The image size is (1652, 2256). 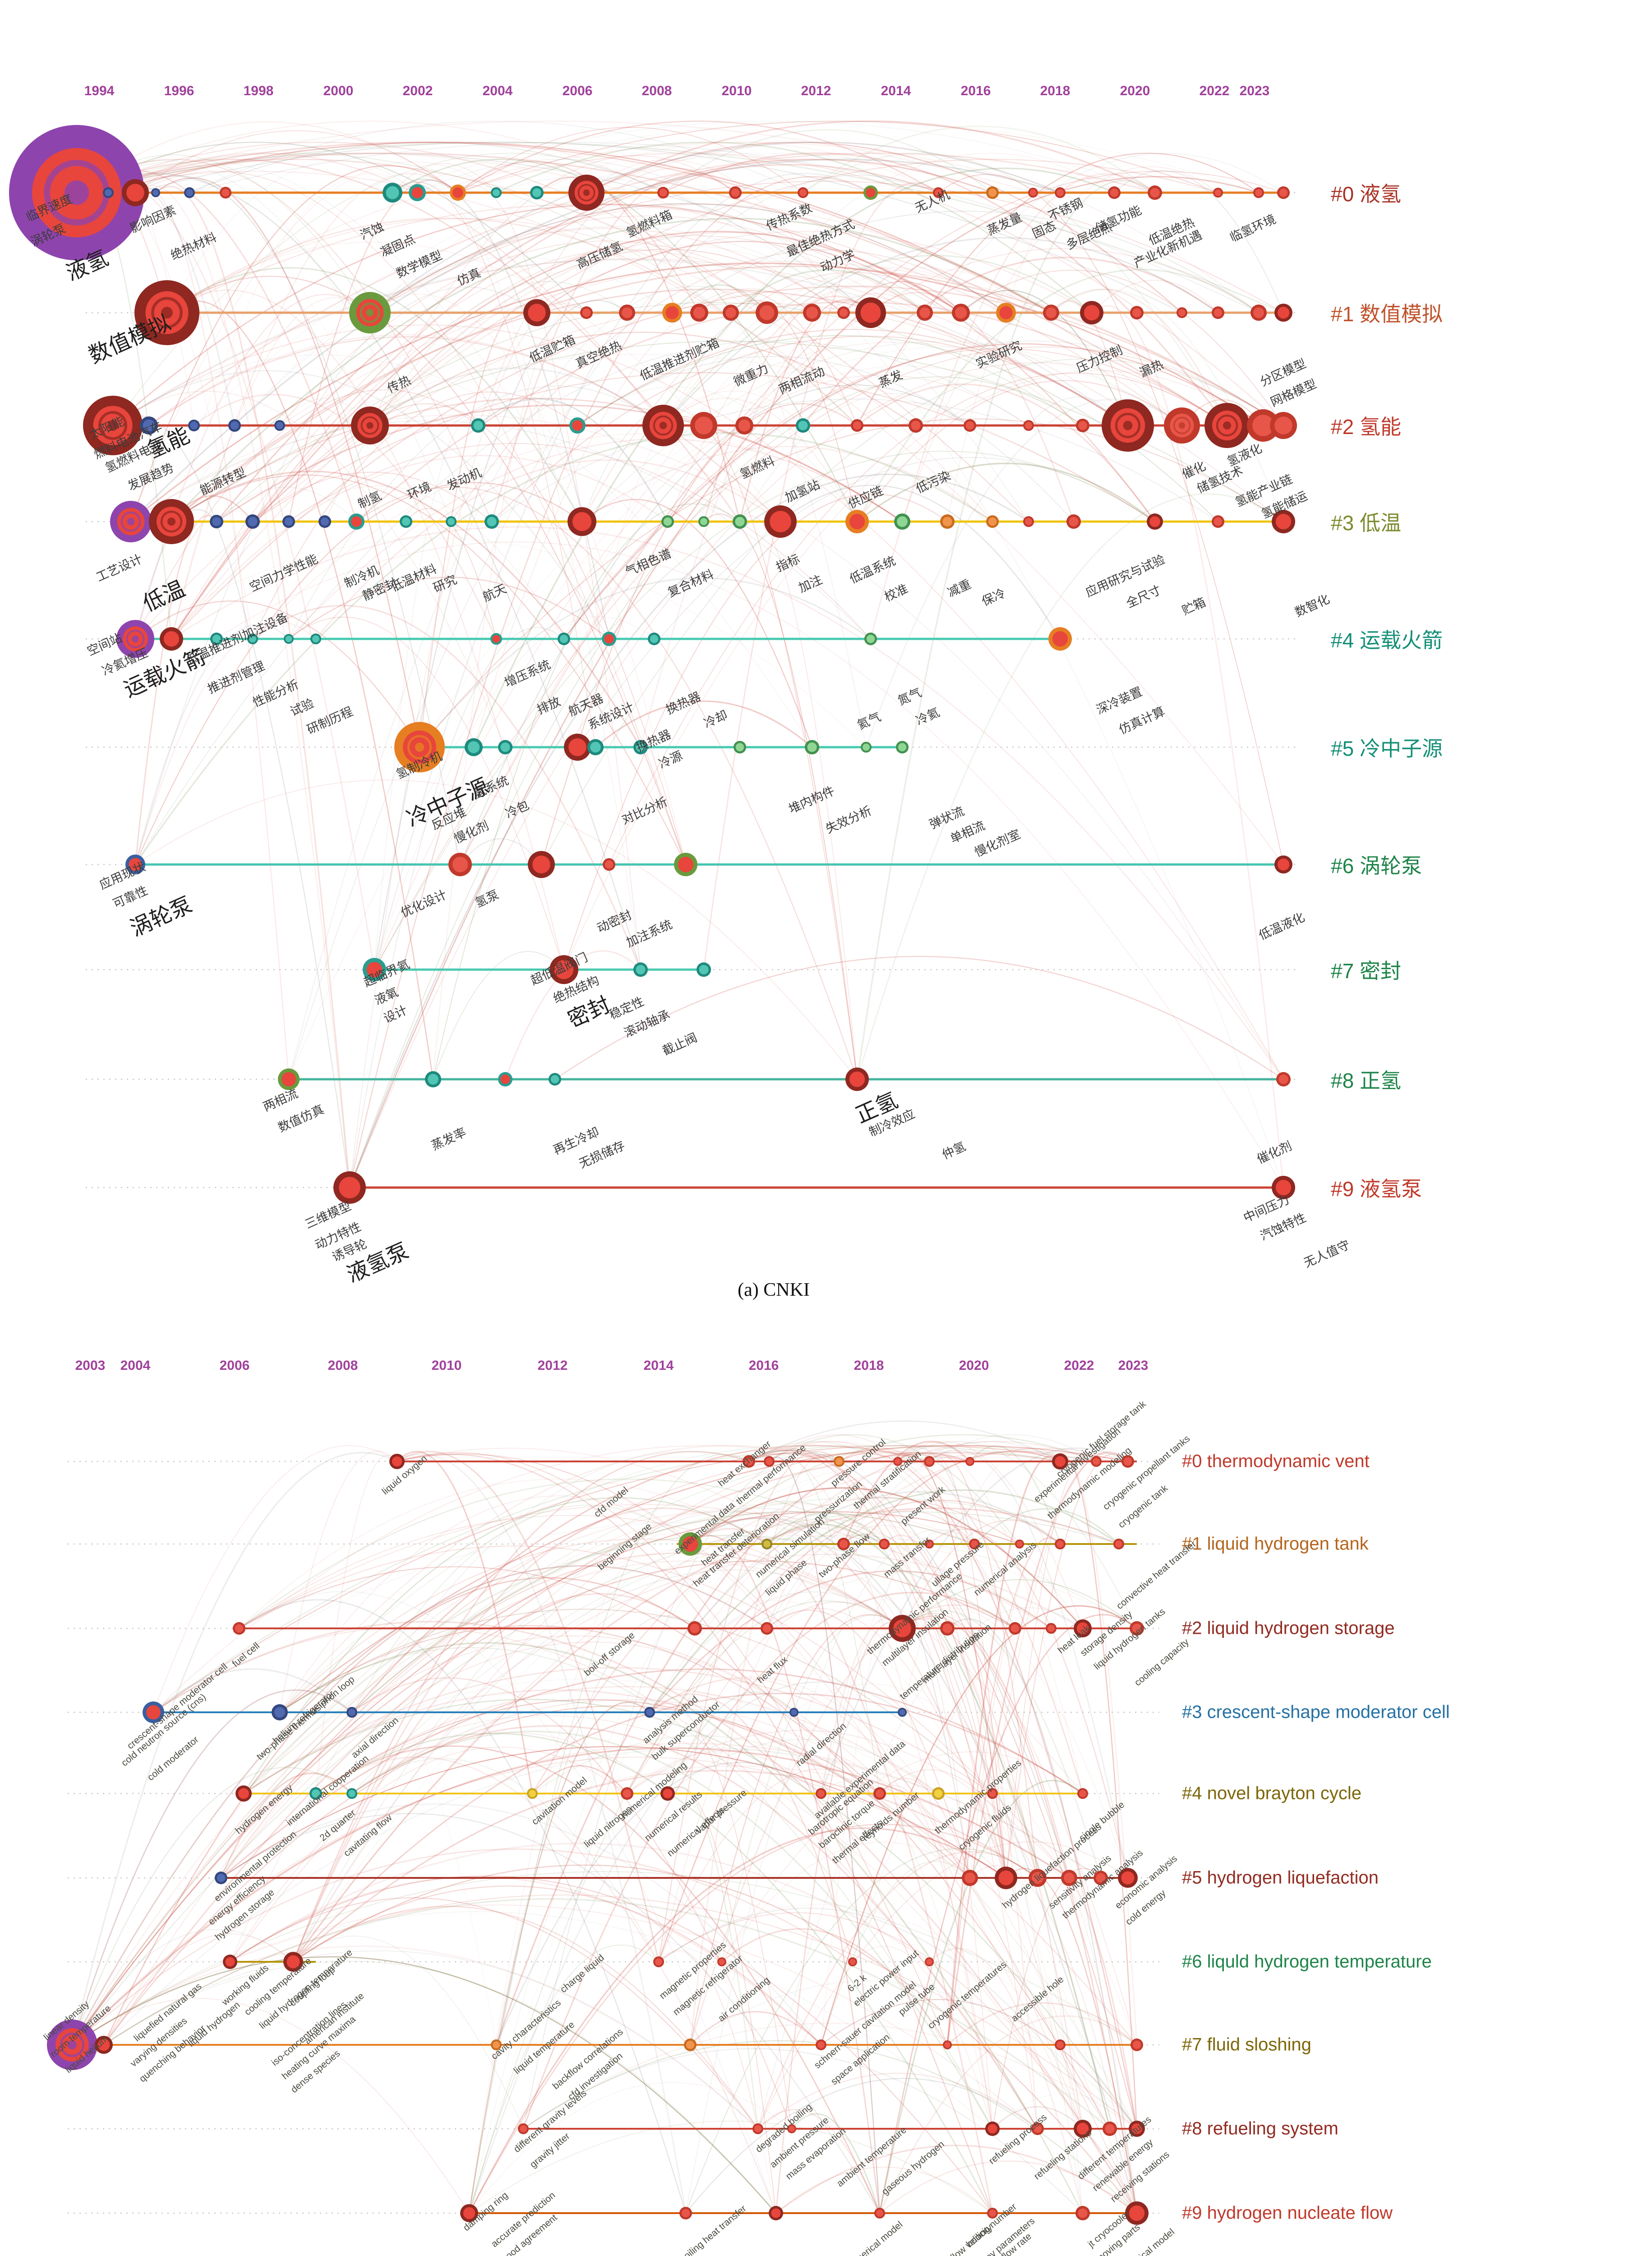 What do you see at coordinates (1316, 1712) in the screenshot?
I see `cluster-label-#3: #3 crescent-shape moderator cell` at bounding box center [1316, 1712].